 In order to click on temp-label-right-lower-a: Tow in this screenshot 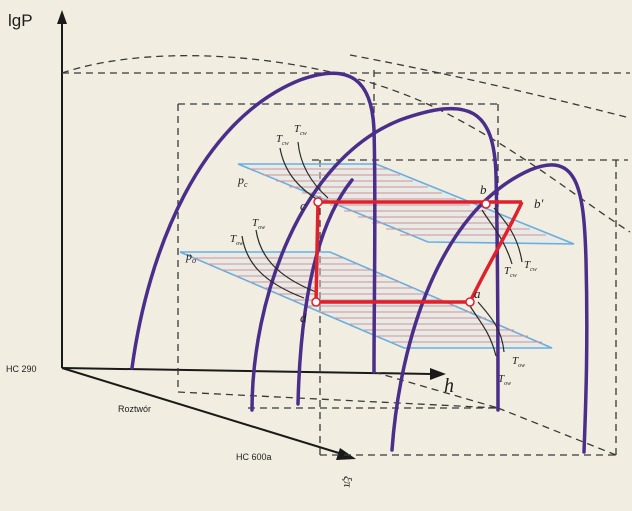, I will do `click(518, 362)`.